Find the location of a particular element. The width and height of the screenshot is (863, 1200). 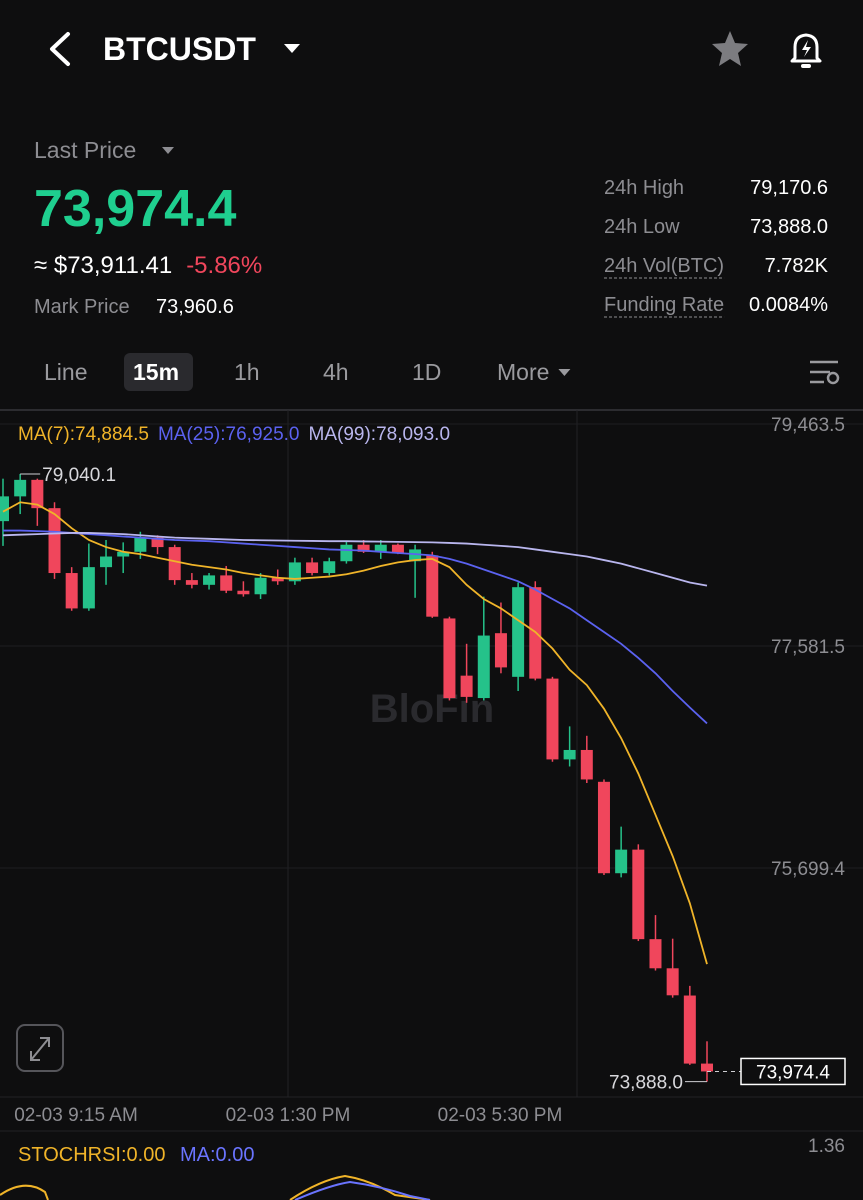

fullscreen-button is located at coordinates (40, 1048).